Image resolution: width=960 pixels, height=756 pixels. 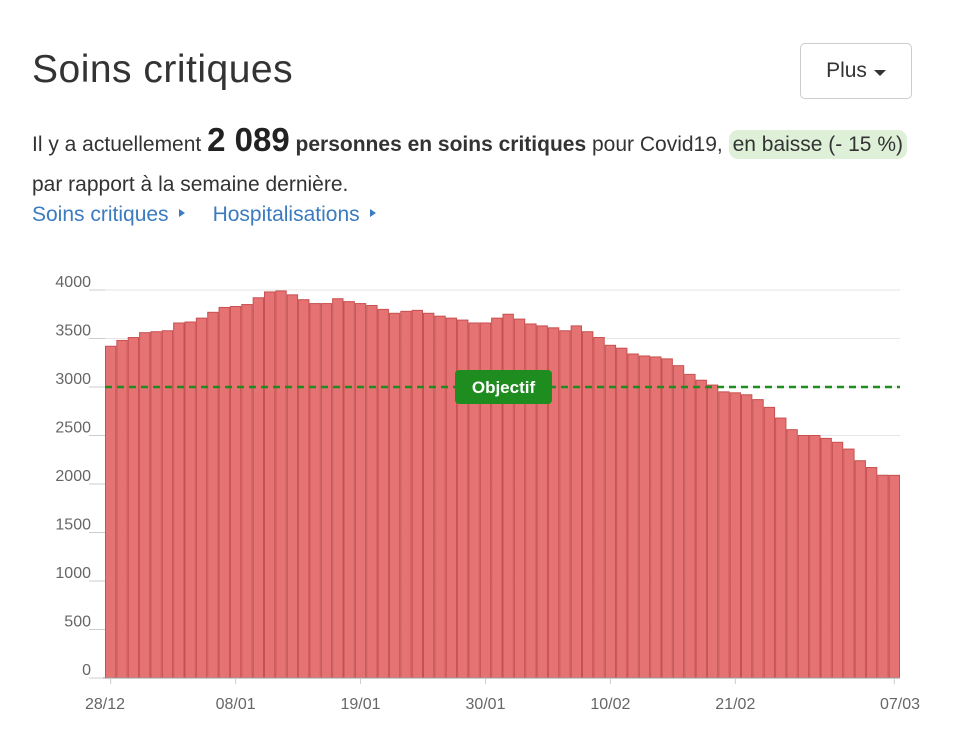 I want to click on summary-prefix: Il y a actuellement, so click(x=117, y=144).